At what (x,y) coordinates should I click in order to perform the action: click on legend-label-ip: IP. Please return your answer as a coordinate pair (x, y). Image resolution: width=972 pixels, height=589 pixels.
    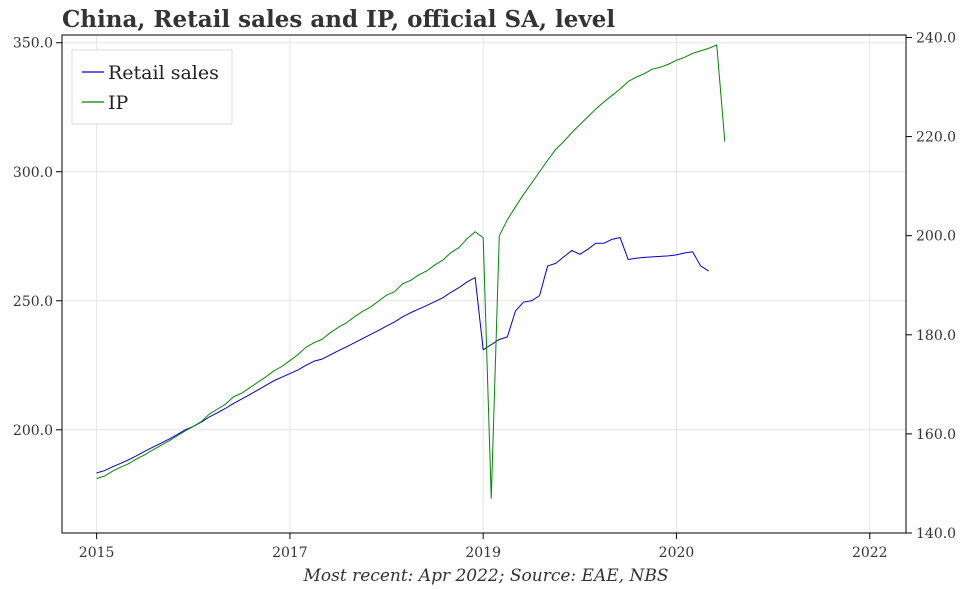
    Looking at the image, I should click on (118, 103).